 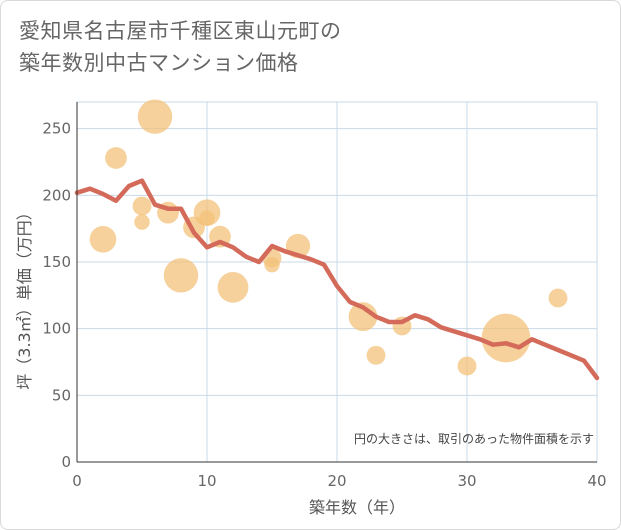 I want to click on chart-title-line-2: 築年数別中古マンション価格, so click(x=159, y=63).